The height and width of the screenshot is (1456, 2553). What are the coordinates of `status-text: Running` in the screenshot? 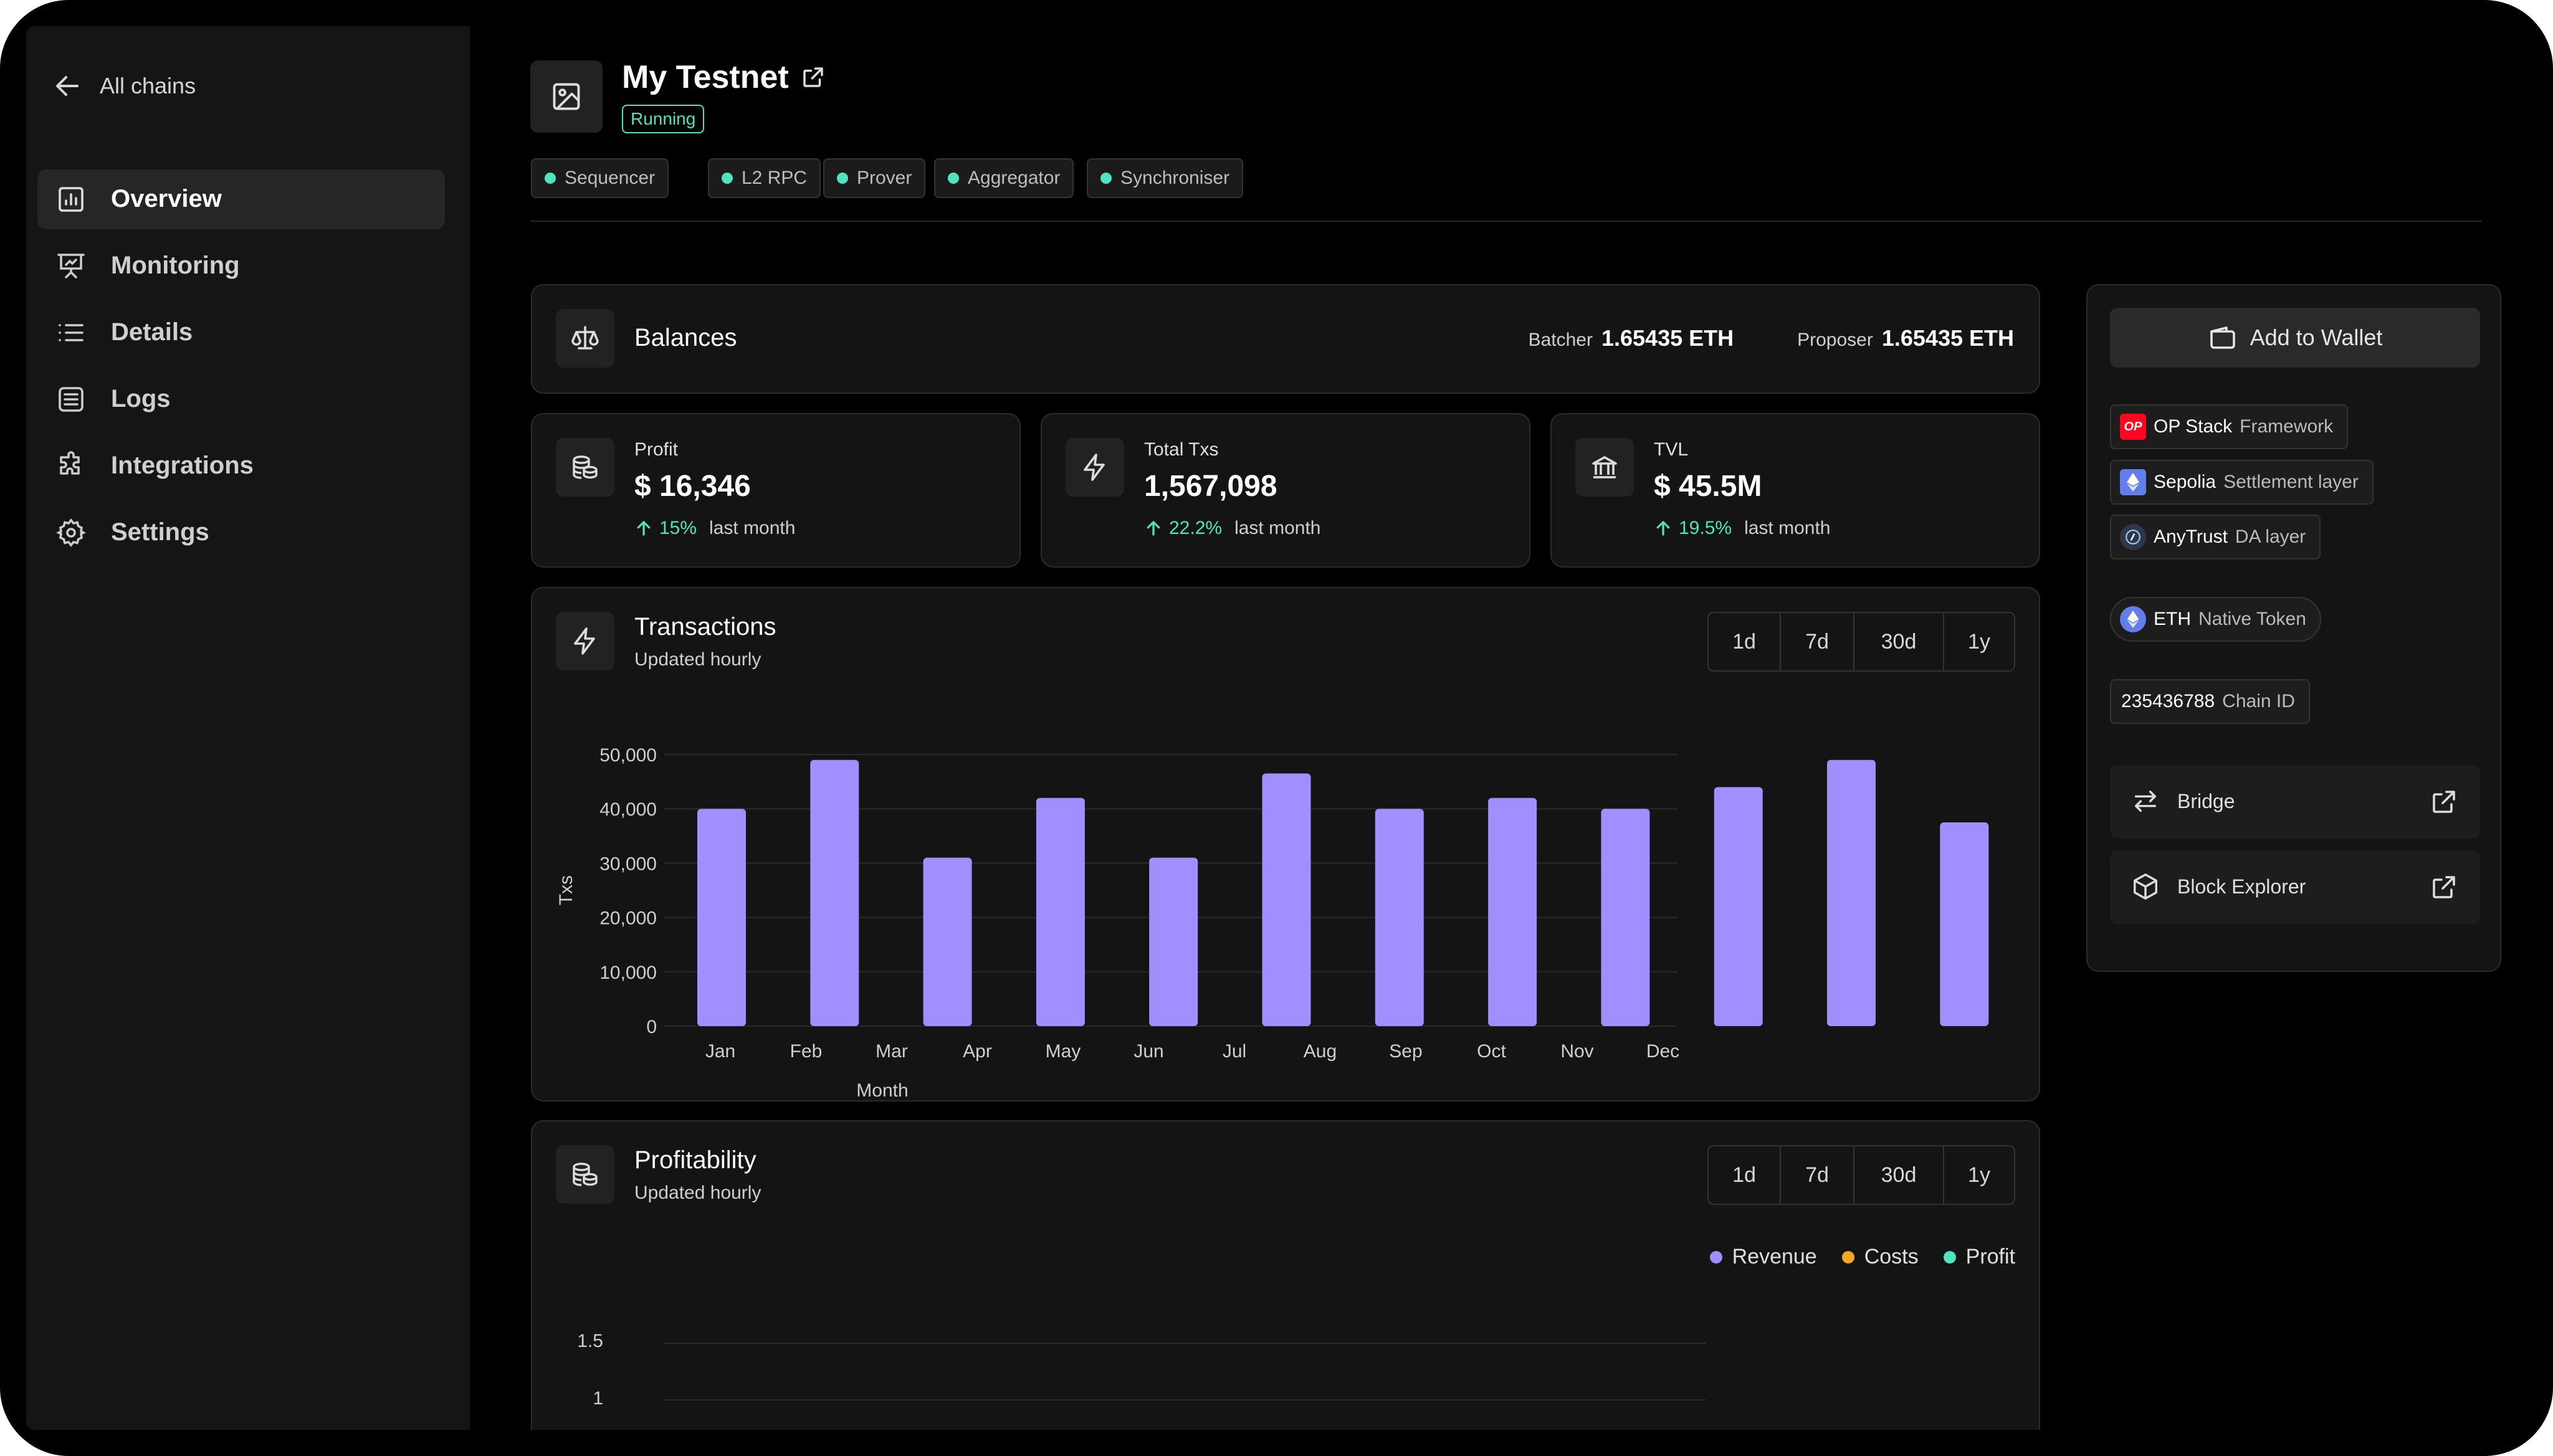 It's located at (663, 119).